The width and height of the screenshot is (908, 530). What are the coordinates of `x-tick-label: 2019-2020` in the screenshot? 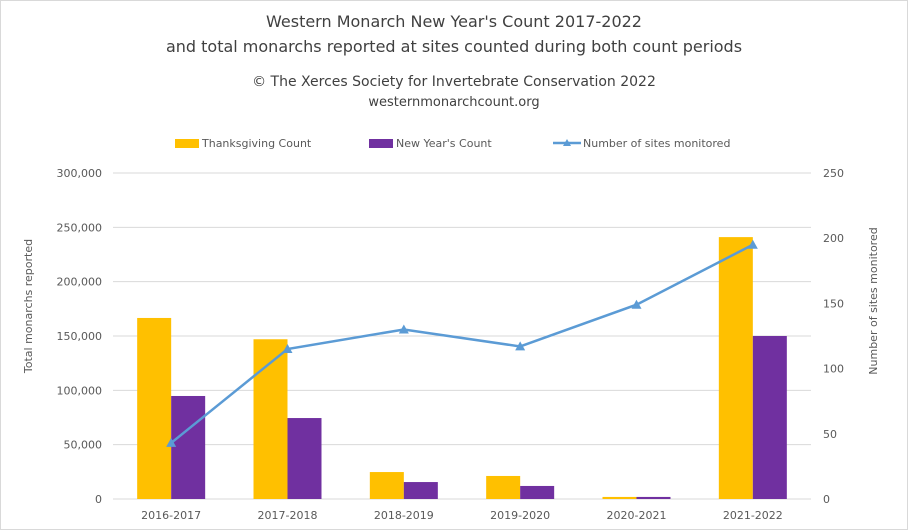 It's located at (520, 515).